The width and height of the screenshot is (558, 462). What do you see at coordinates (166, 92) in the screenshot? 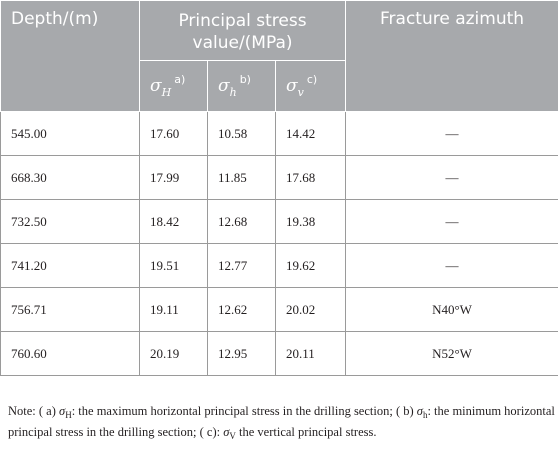
I see `sigma-subscript: H` at bounding box center [166, 92].